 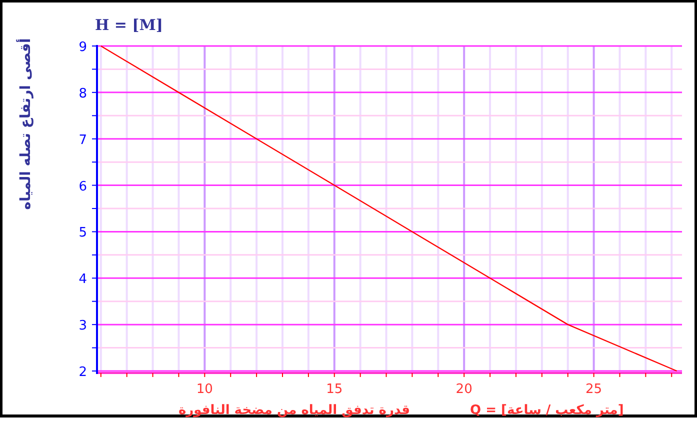 What do you see at coordinates (82, 140) in the screenshot?
I see `y-tick-label: 7` at bounding box center [82, 140].